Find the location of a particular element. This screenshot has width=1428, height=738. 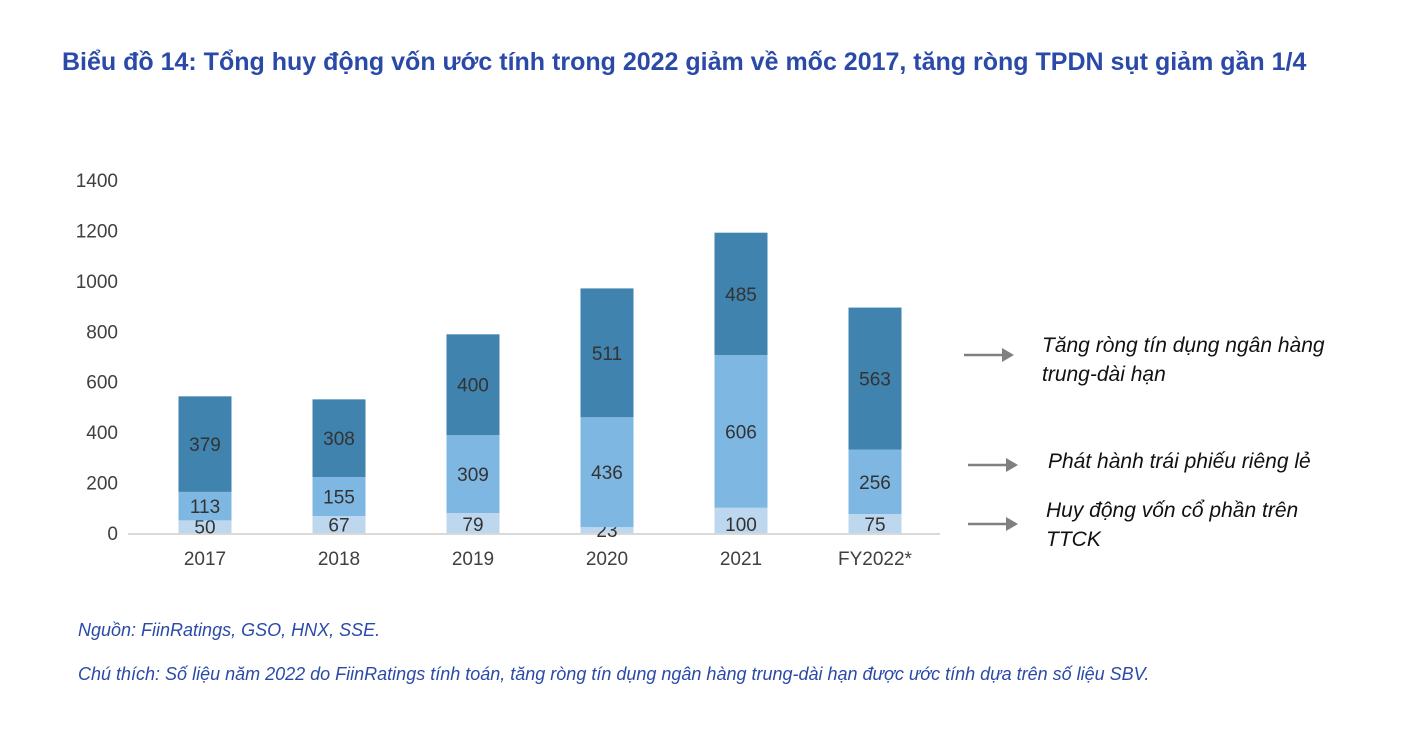

y-tick-label: 1400 is located at coordinates (97, 181).